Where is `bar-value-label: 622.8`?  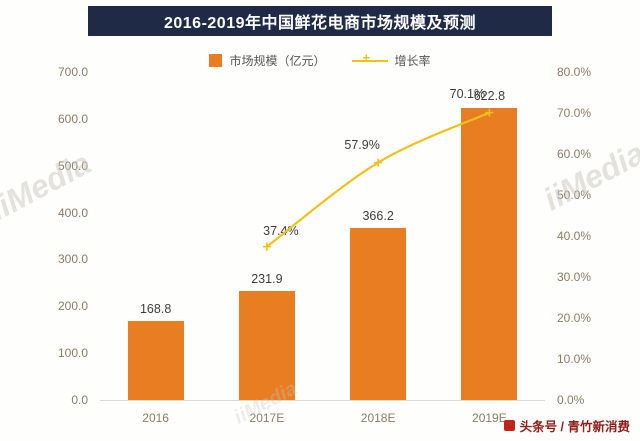
bar-value-label: 622.8 is located at coordinates (489, 96).